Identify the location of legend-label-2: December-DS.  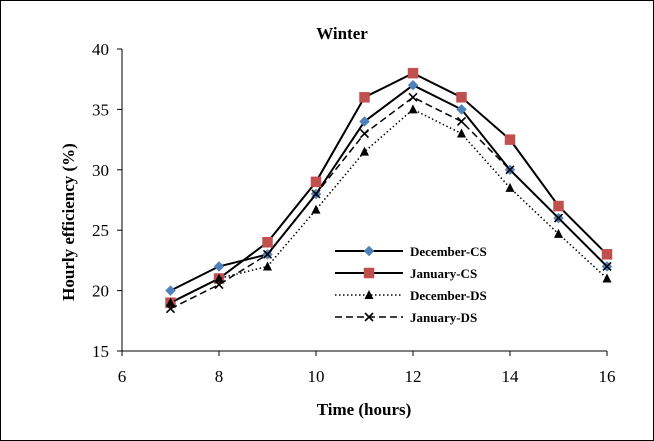
(448, 295).